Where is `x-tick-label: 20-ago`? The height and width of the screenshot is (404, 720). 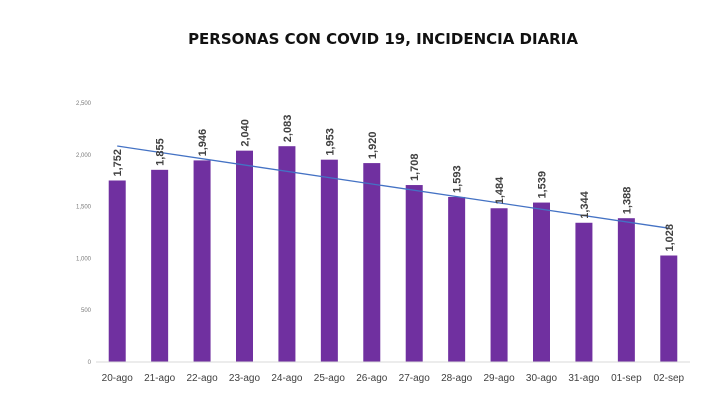 x-tick-label: 20-ago is located at coordinates (118, 378).